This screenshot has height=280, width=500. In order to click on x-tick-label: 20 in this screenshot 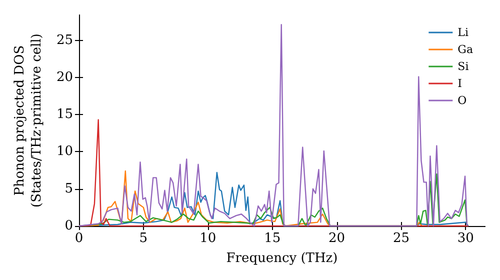, I will do `click(337, 238)`.